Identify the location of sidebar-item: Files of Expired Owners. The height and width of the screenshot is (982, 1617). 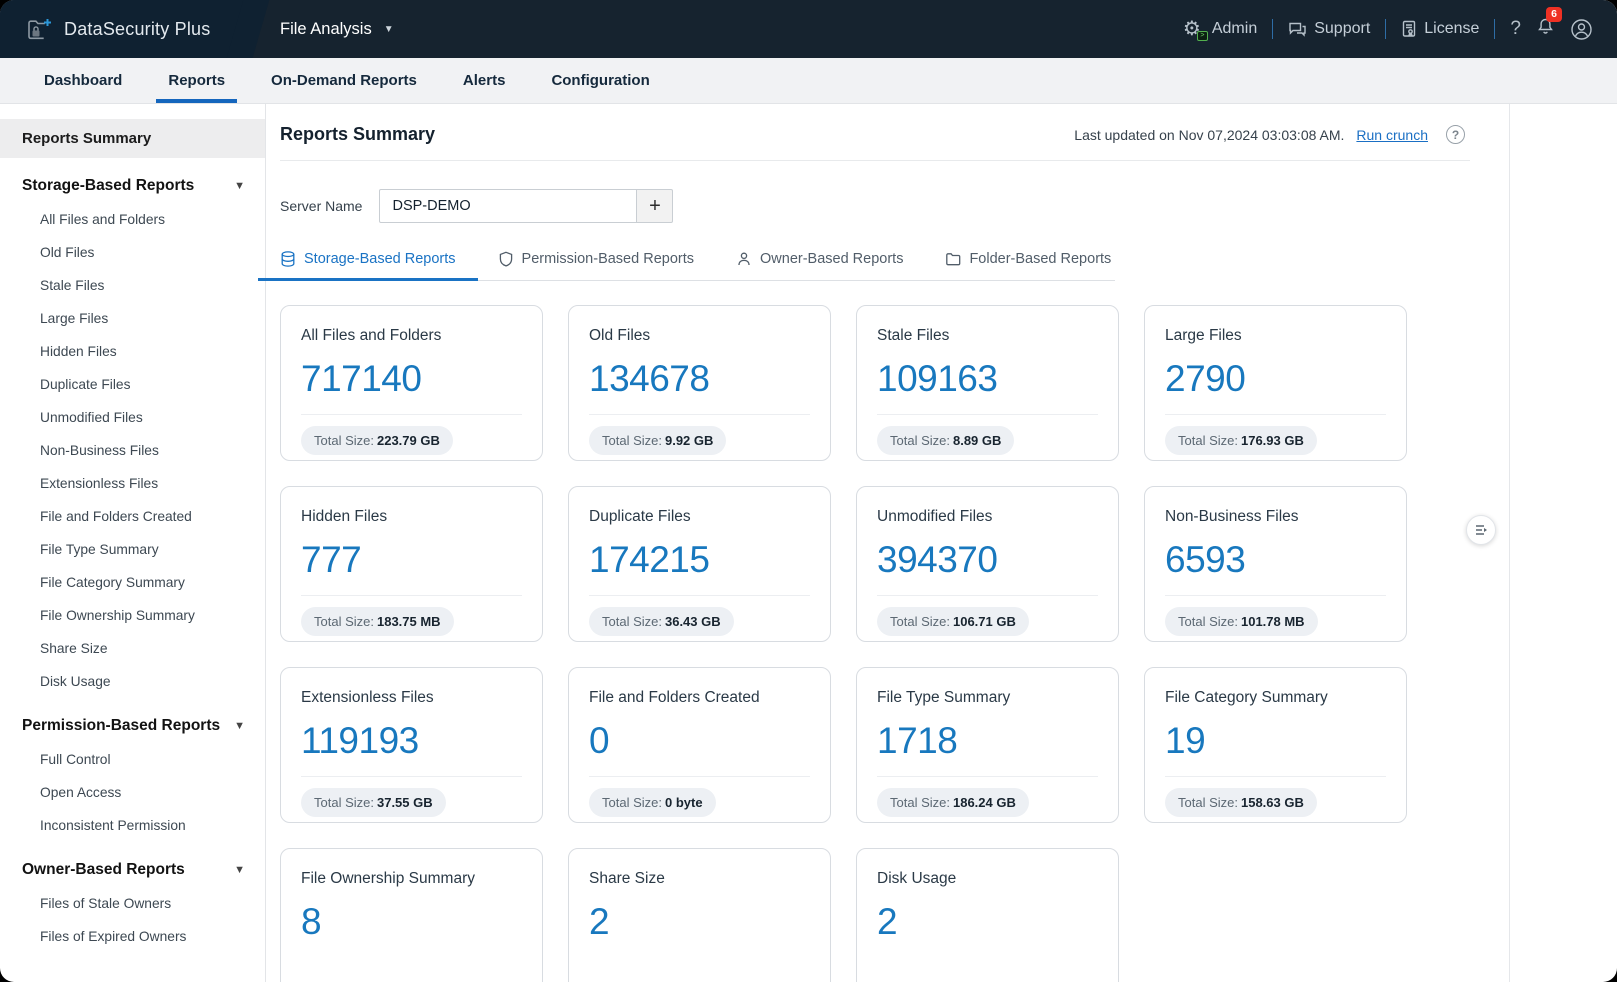
(113, 936).